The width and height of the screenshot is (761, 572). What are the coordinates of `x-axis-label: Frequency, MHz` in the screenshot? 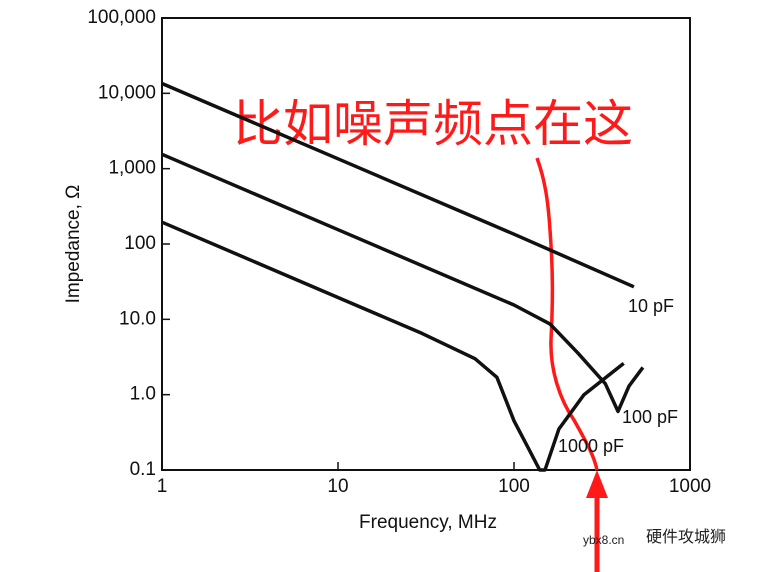 It's located at (428, 522).